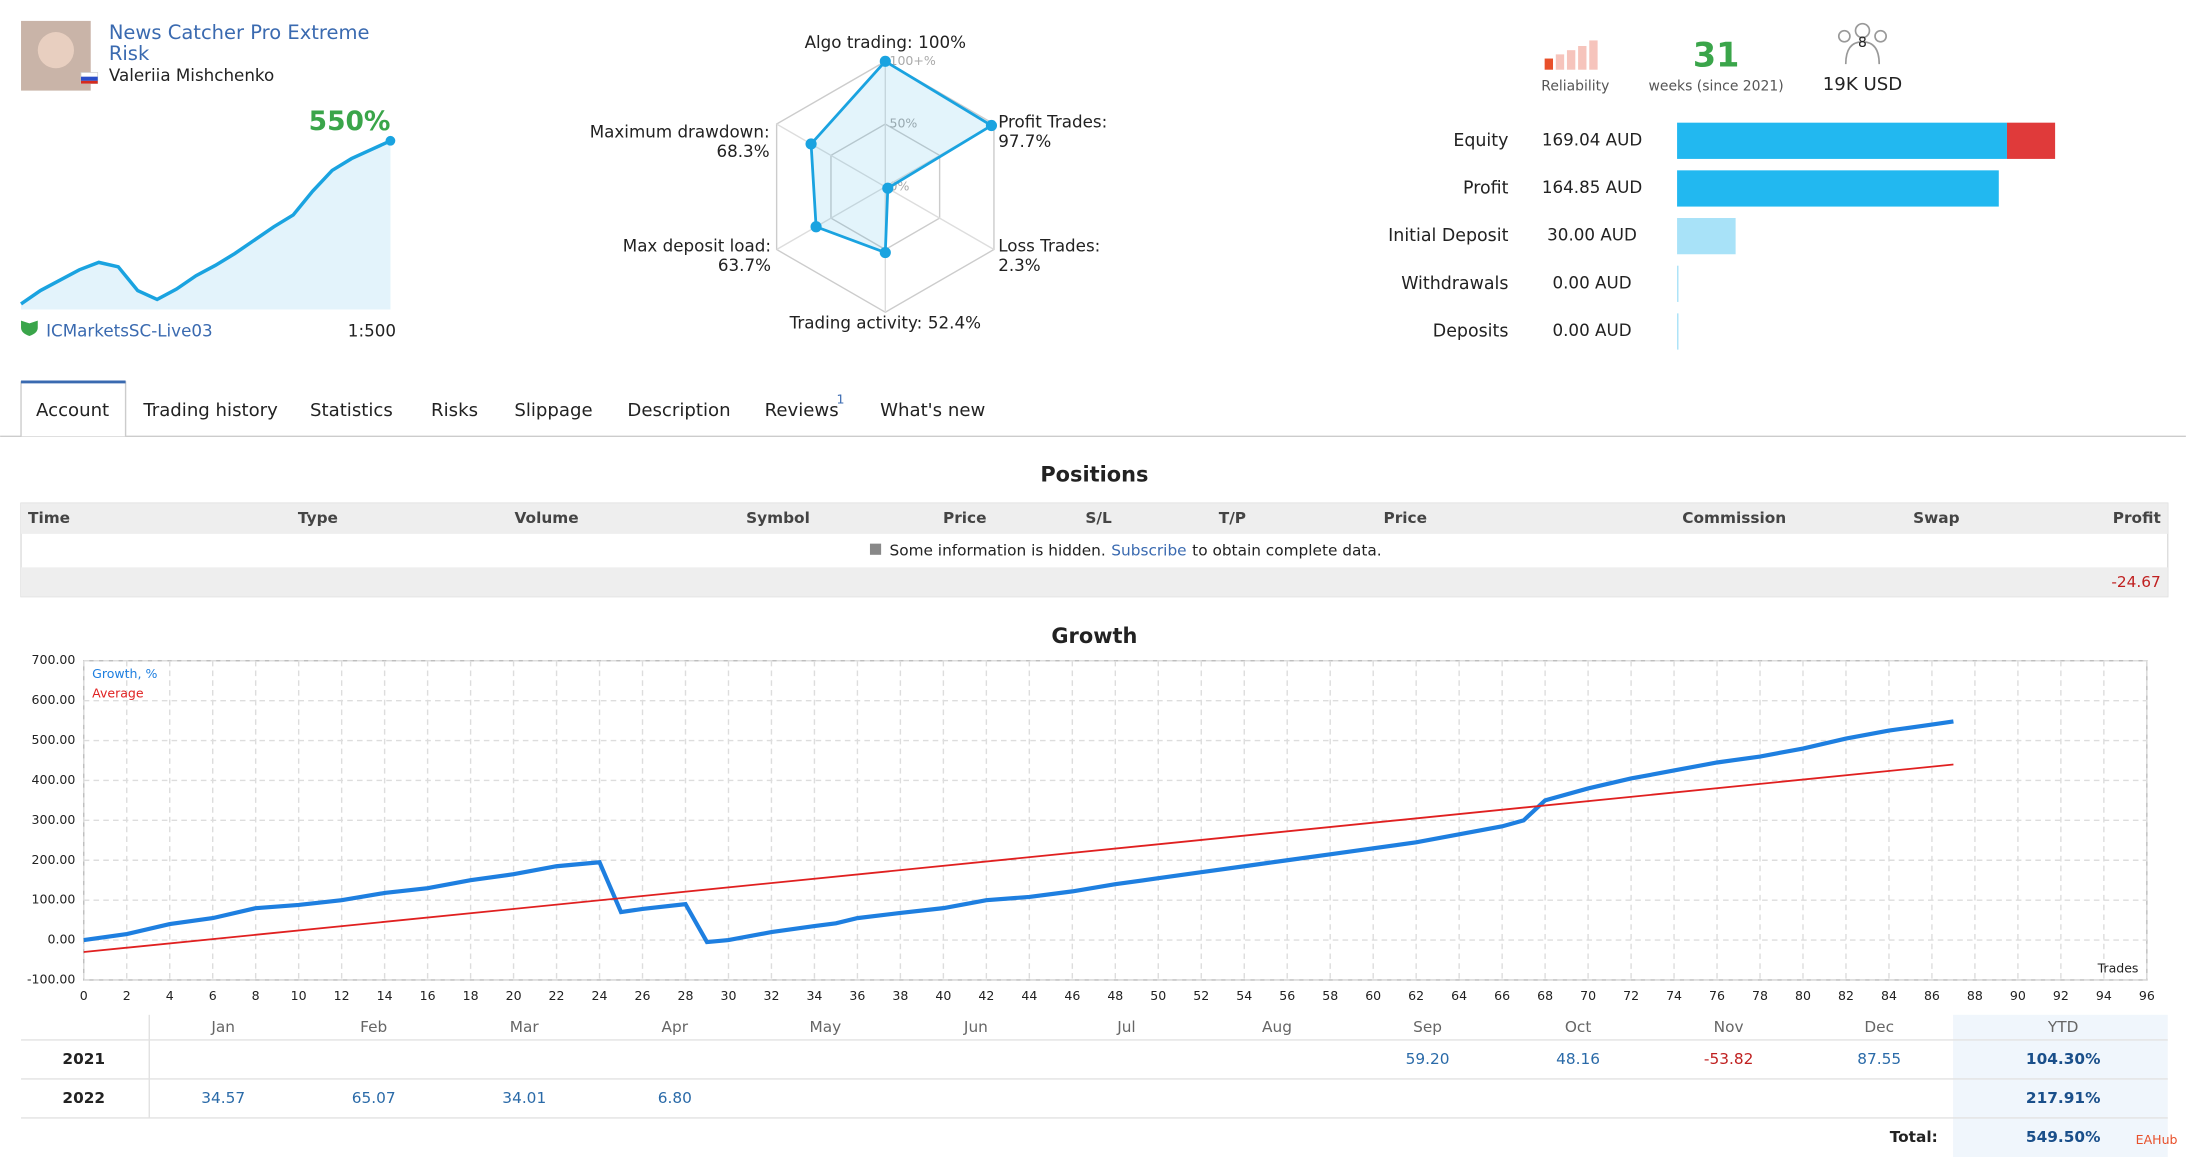 Image resolution: width=2186 pixels, height=1157 pixels. What do you see at coordinates (350, 121) in the screenshot?
I see `spark-annotation: 550%` at bounding box center [350, 121].